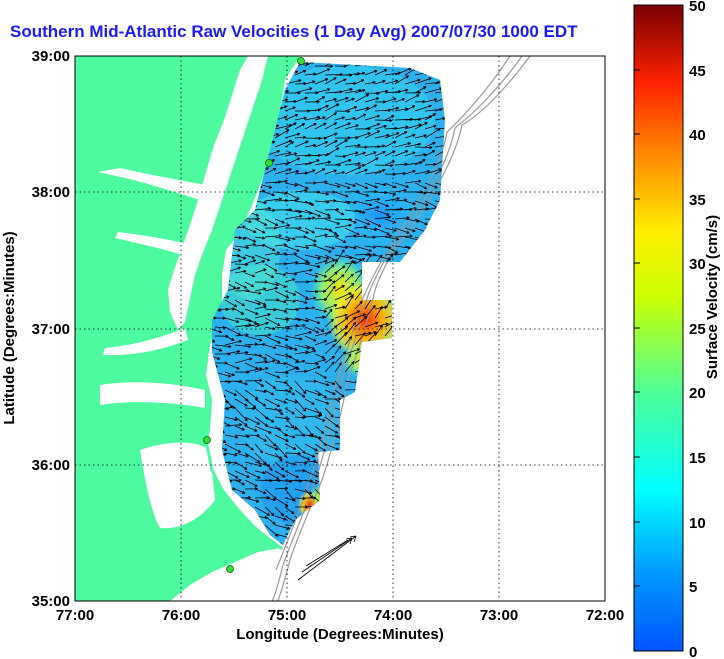  What do you see at coordinates (75, 615) in the screenshot?
I see `x-tick-label: 77:00` at bounding box center [75, 615].